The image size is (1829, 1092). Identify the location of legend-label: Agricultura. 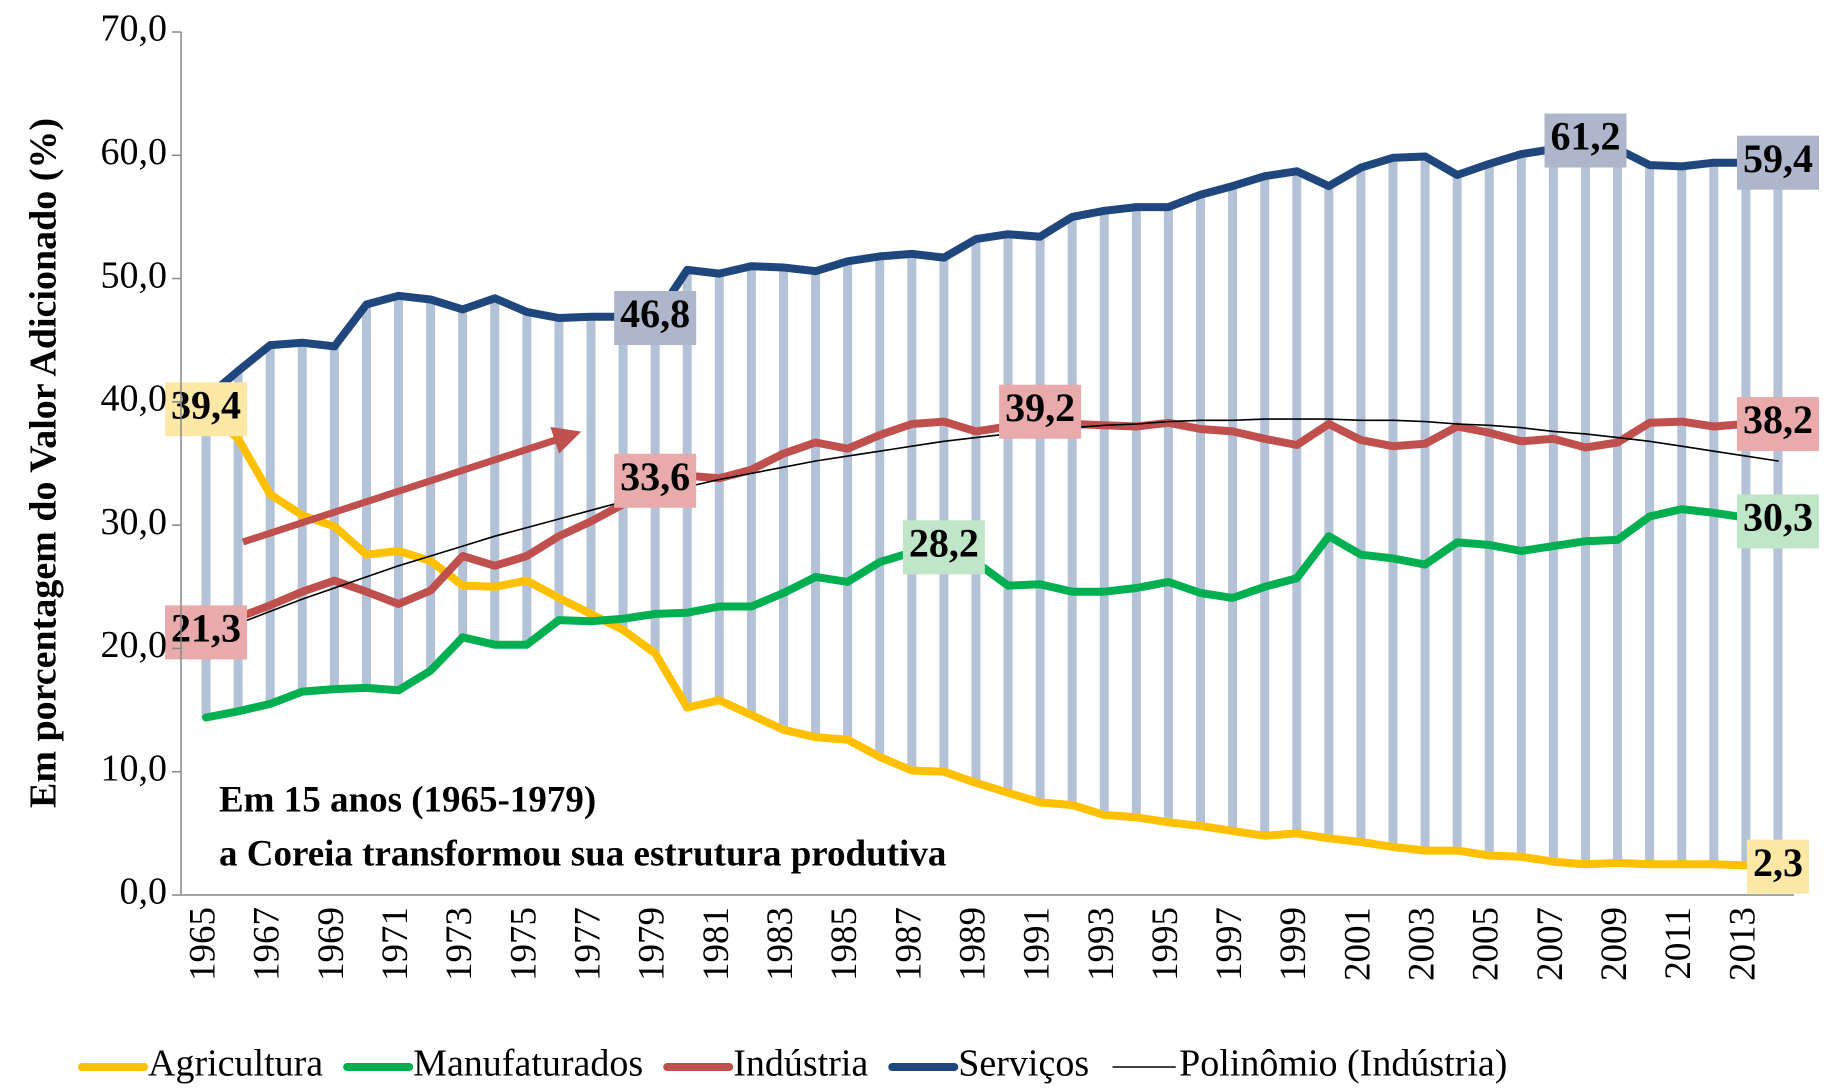
(235, 1064).